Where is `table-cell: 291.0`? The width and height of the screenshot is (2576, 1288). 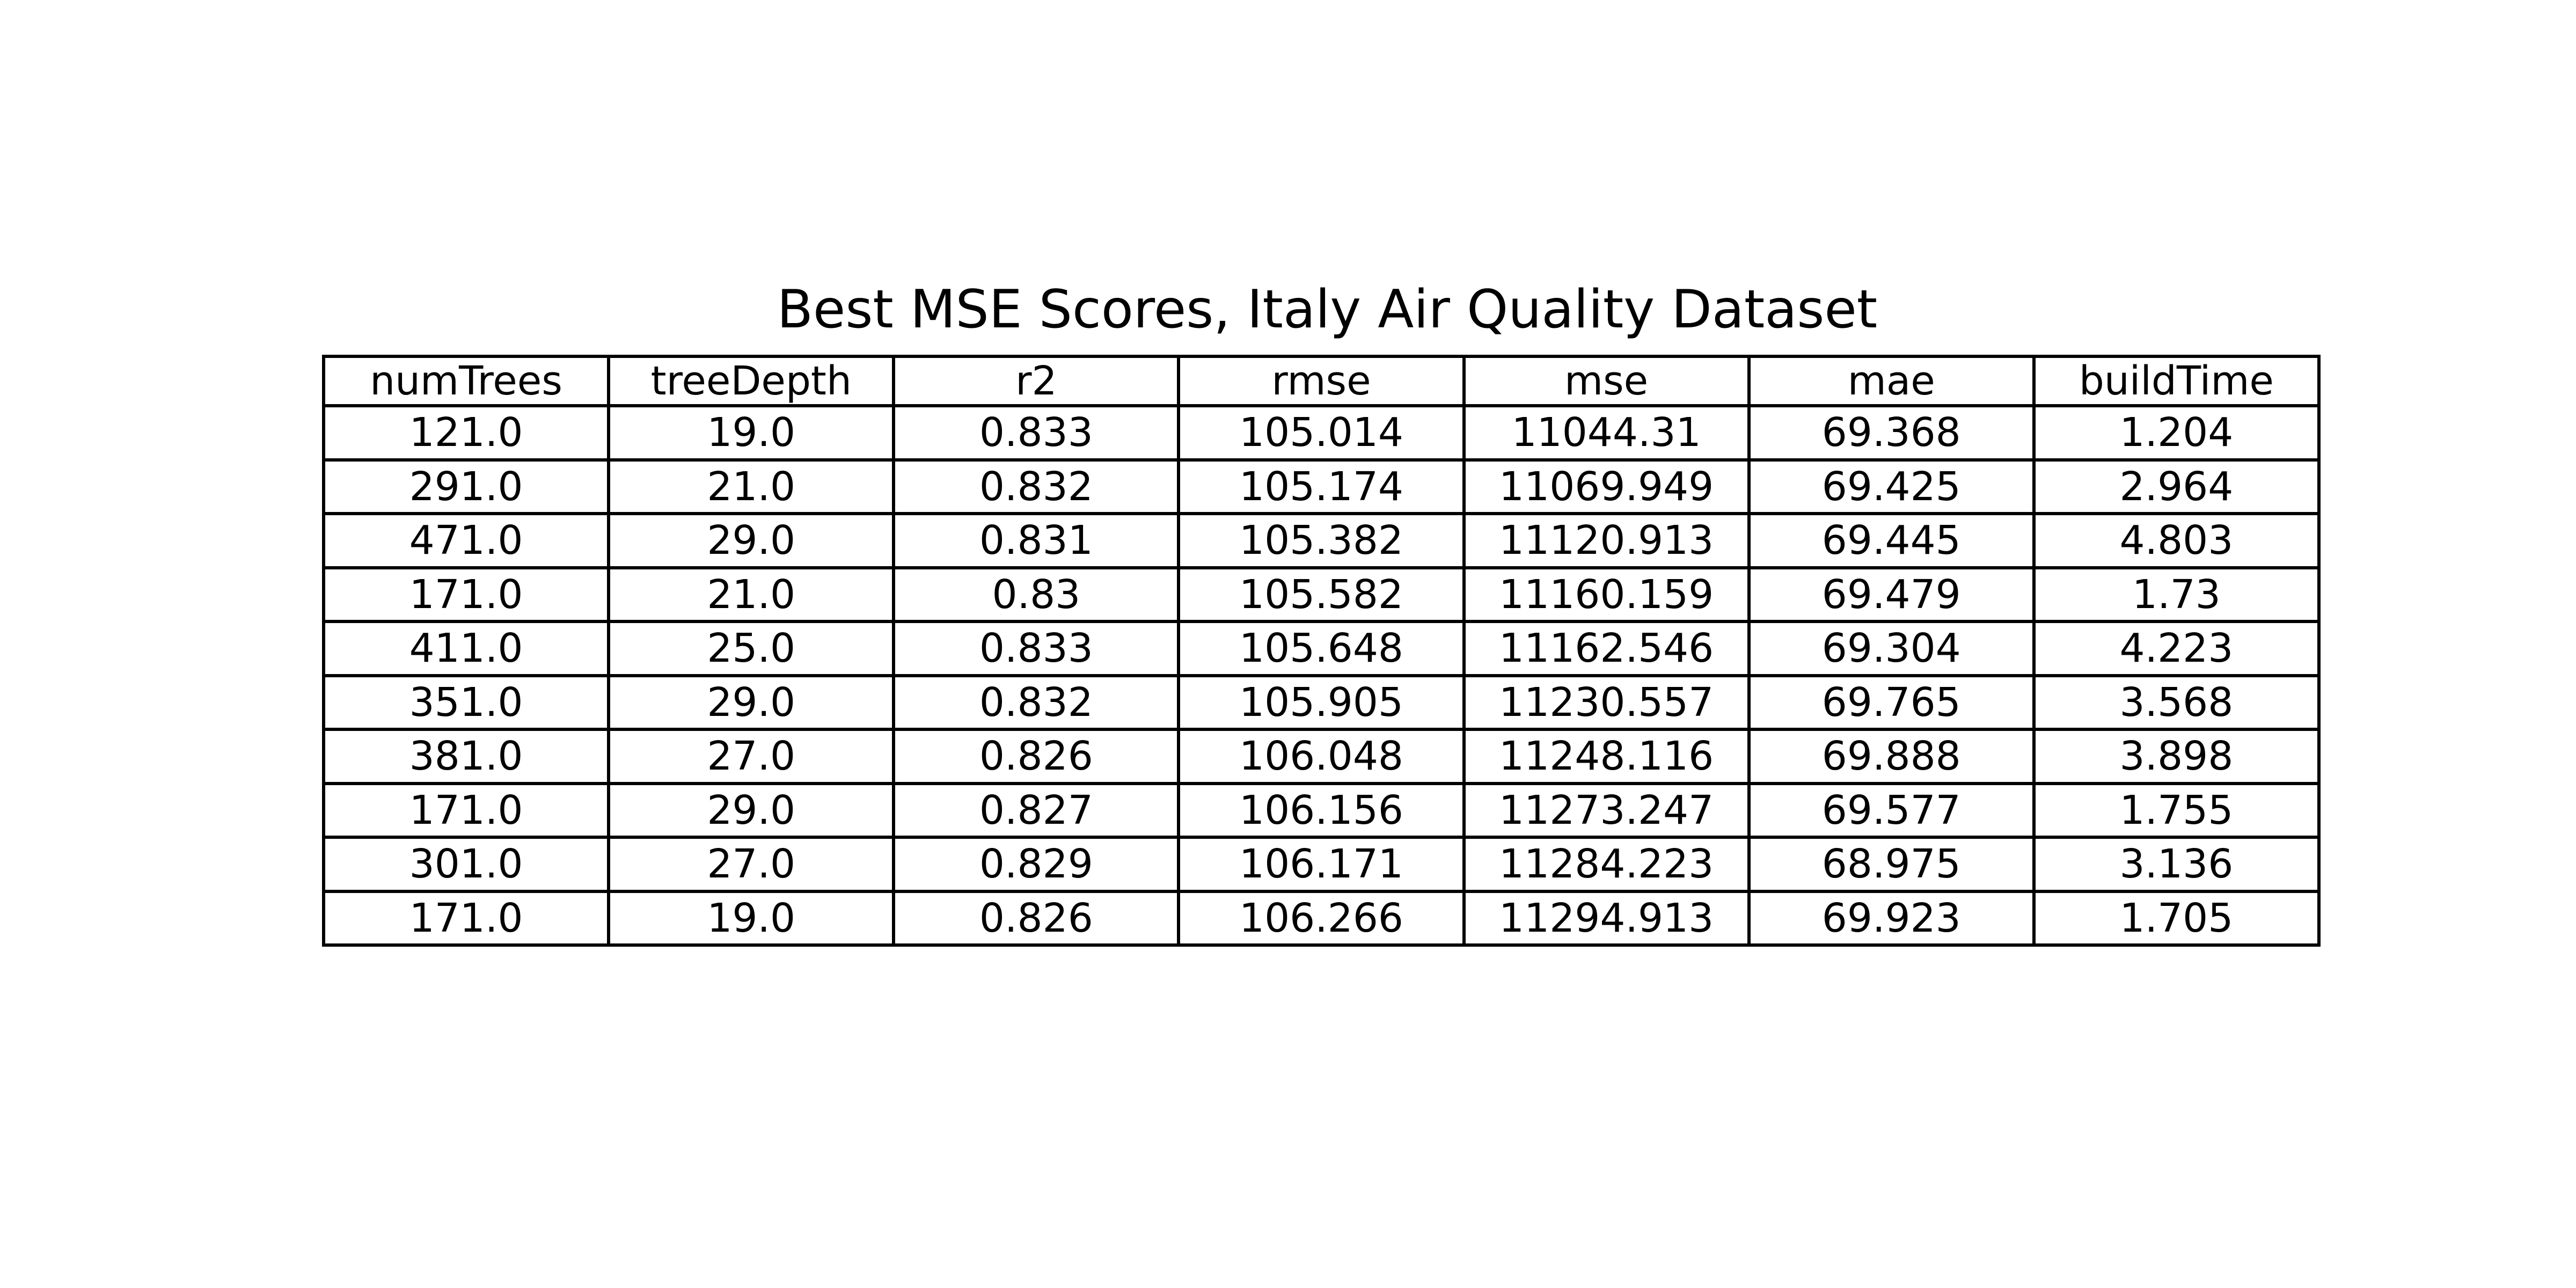
table-cell: 291.0 is located at coordinates (466, 486).